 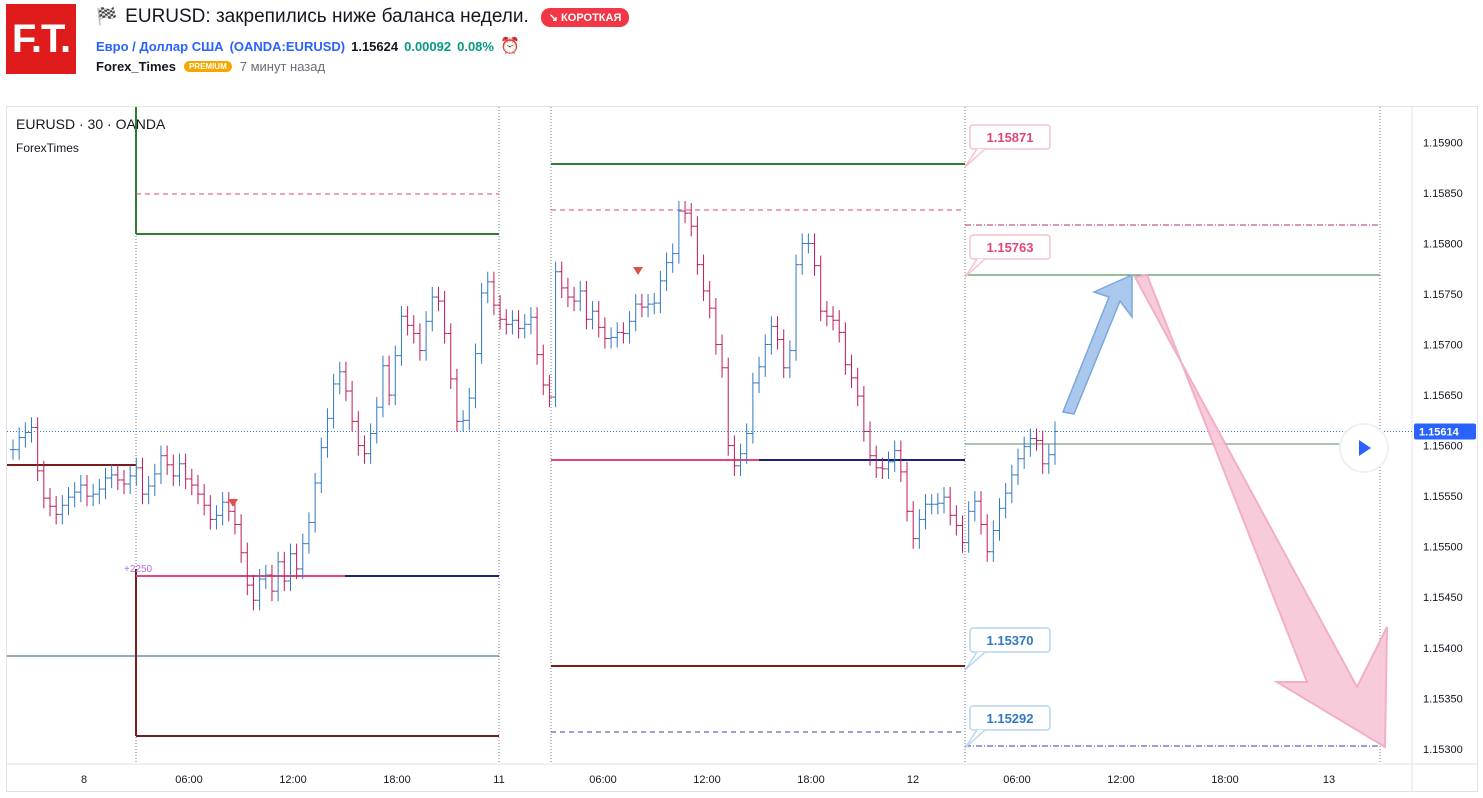 I want to click on y-tick-label: 1.15500, so click(x=1443, y=548).